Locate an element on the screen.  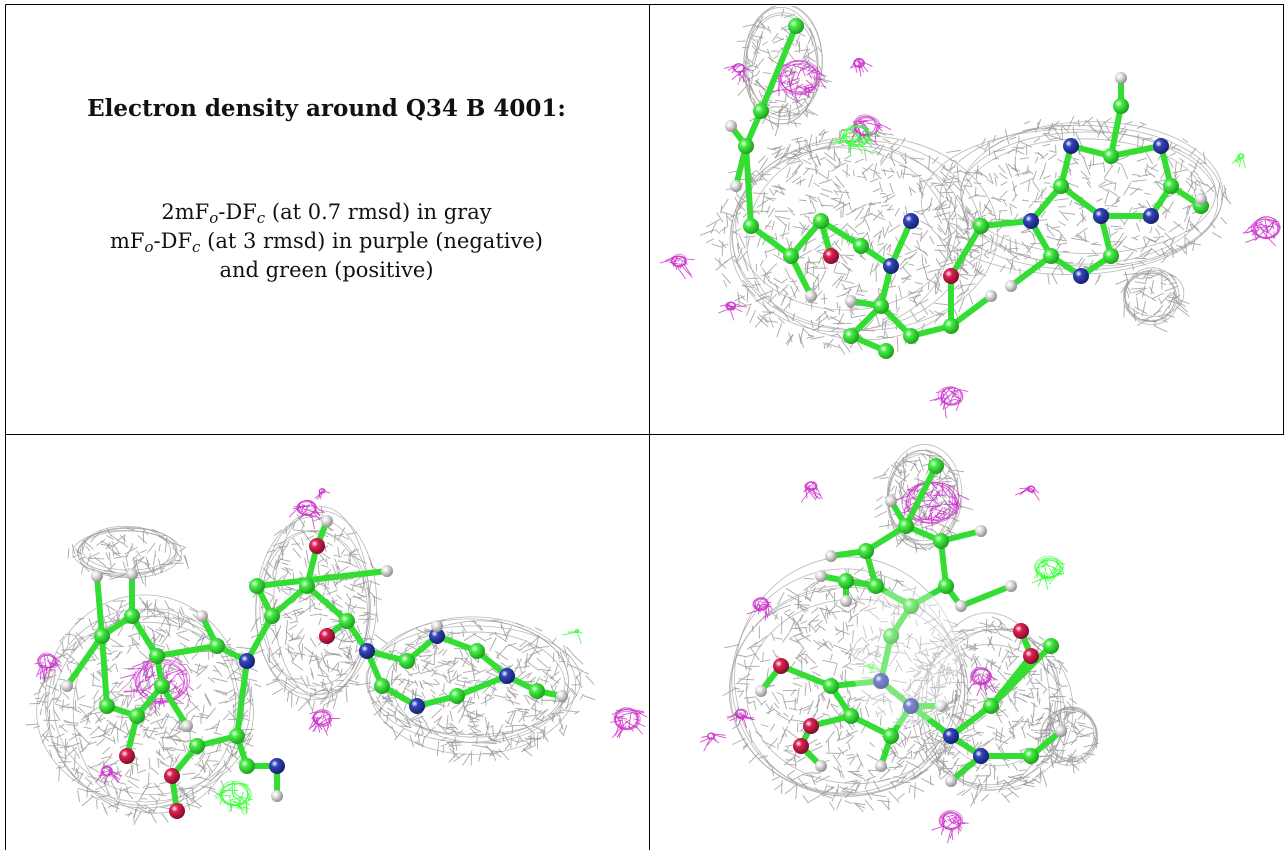
transparent-surface is located at coordinates (906, 656).